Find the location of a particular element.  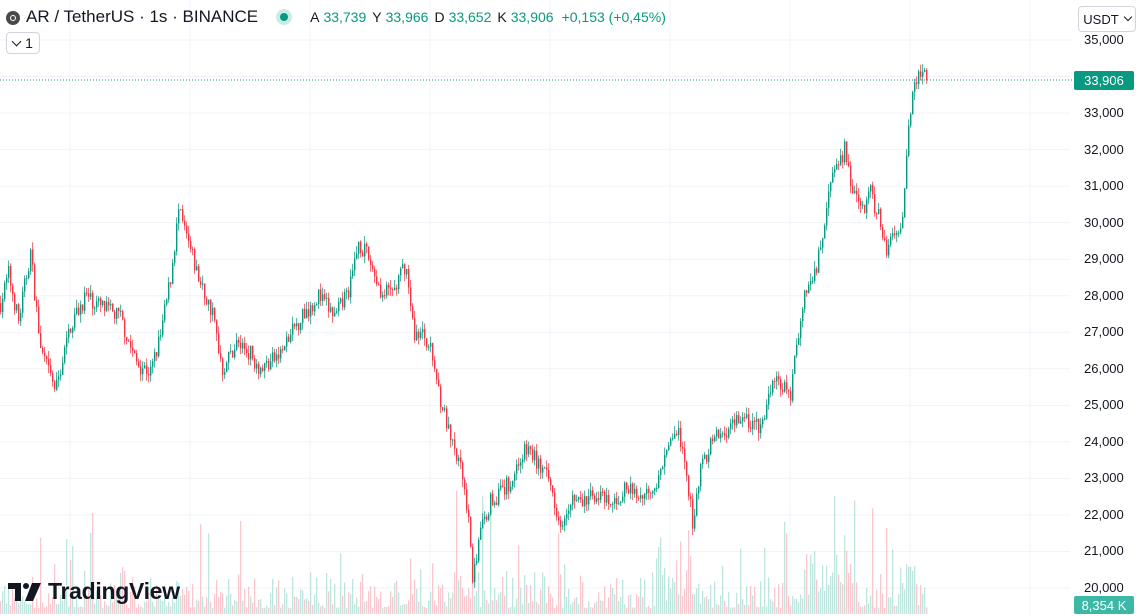

tradingview-logo: TradingView is located at coordinates (94, 591).